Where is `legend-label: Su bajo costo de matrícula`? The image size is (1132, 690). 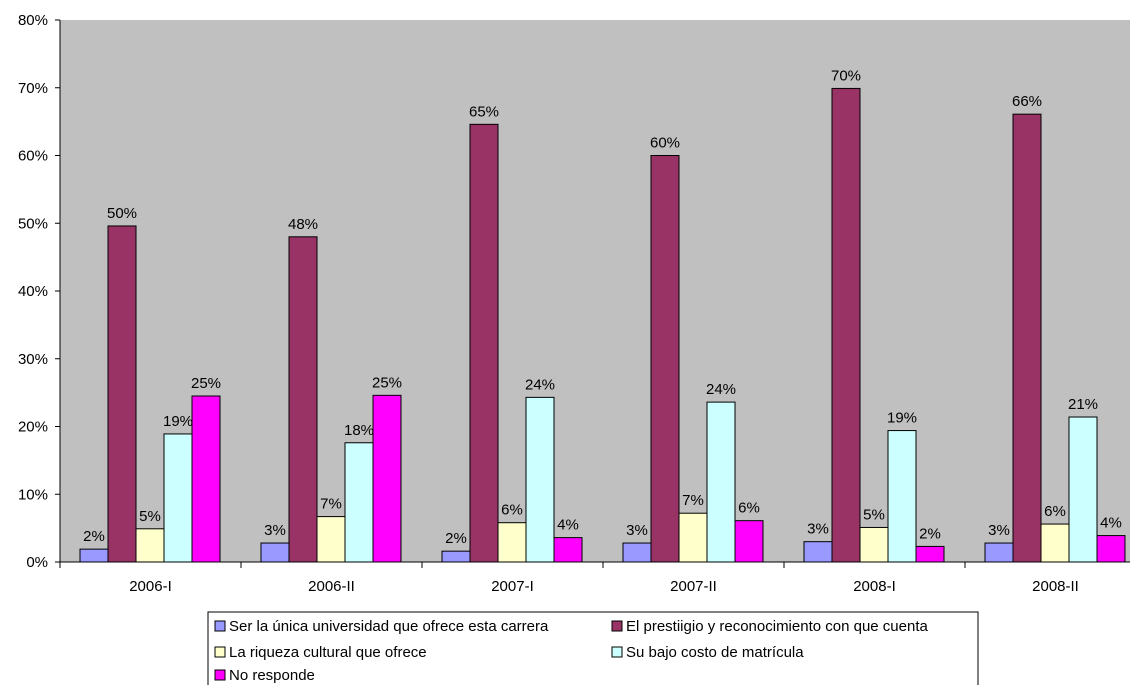
legend-label: Su bajo costo de matrícula is located at coordinates (715, 652).